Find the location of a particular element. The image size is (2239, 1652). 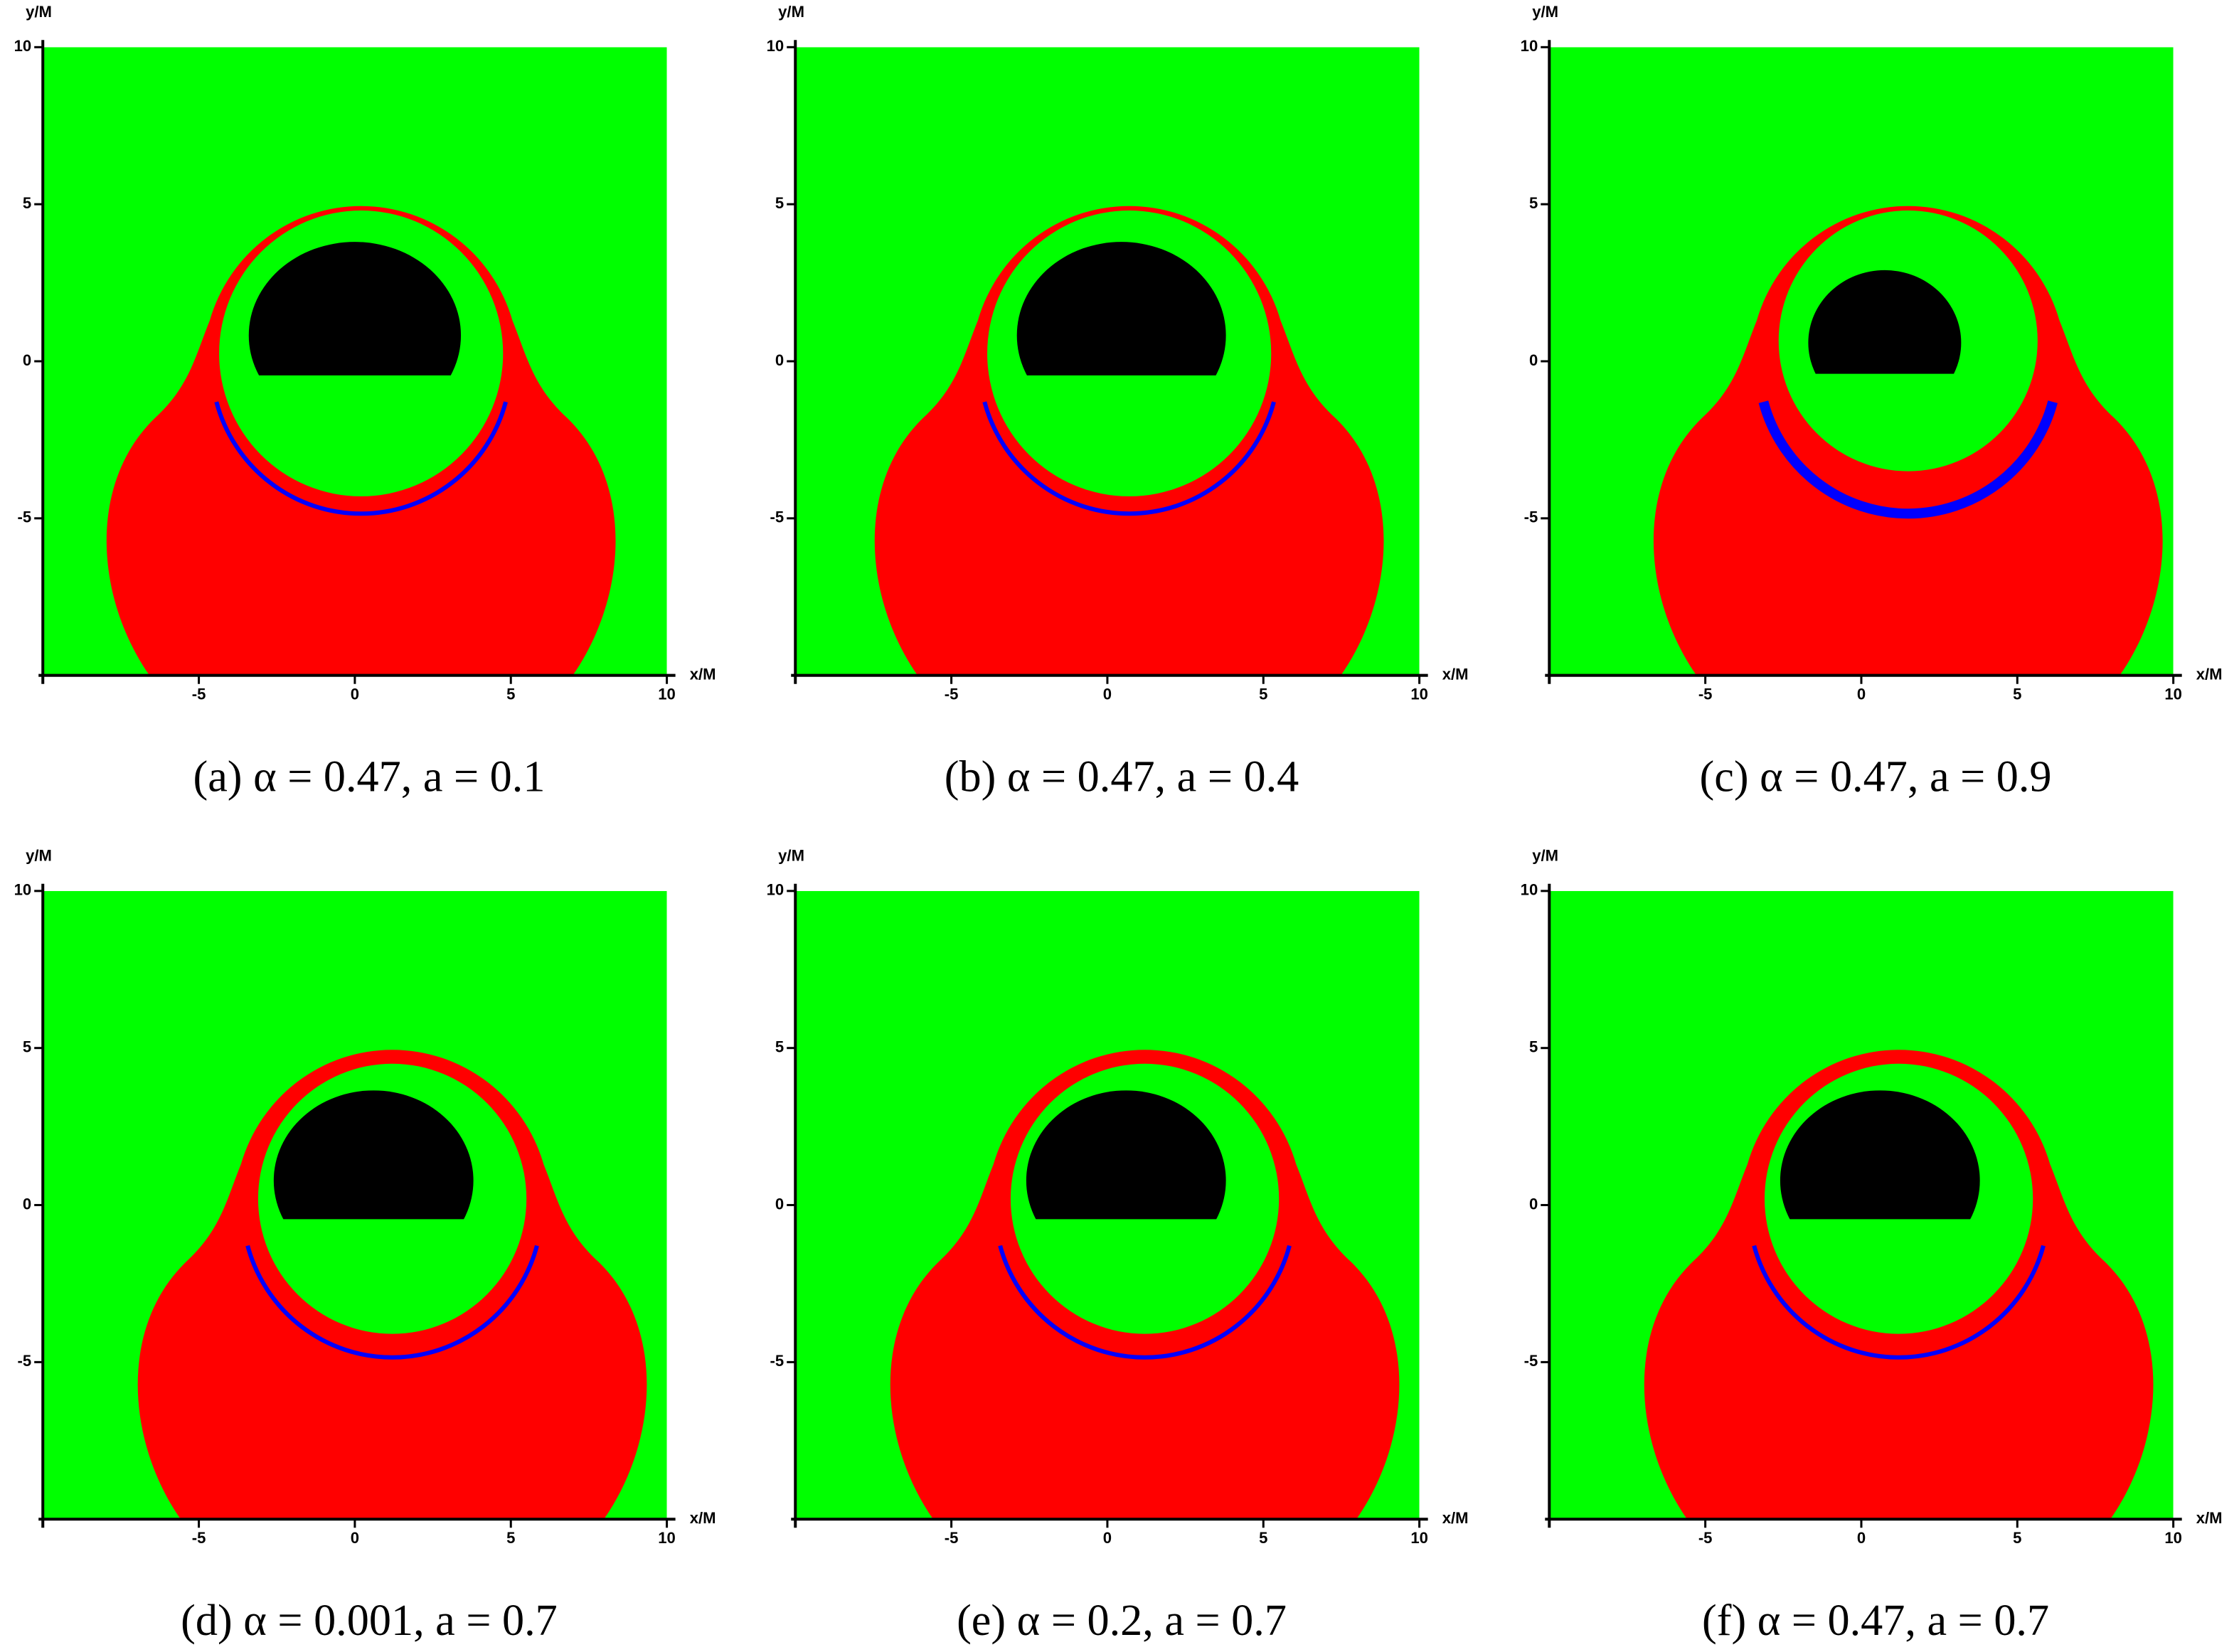

caption: (d) α = 0.001, a = 0.7 is located at coordinates (369, 1621).